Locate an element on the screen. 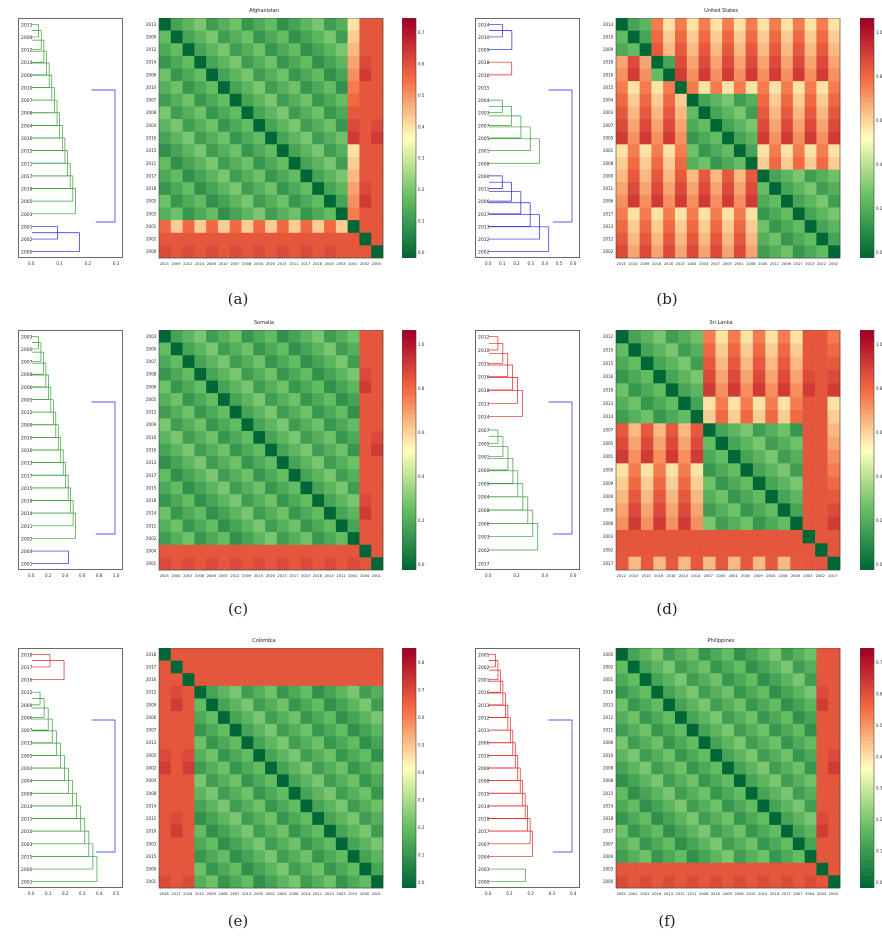 The height and width of the screenshot is (945, 882). dendrogram-leaf-label: 2009 is located at coordinates (484, 51).